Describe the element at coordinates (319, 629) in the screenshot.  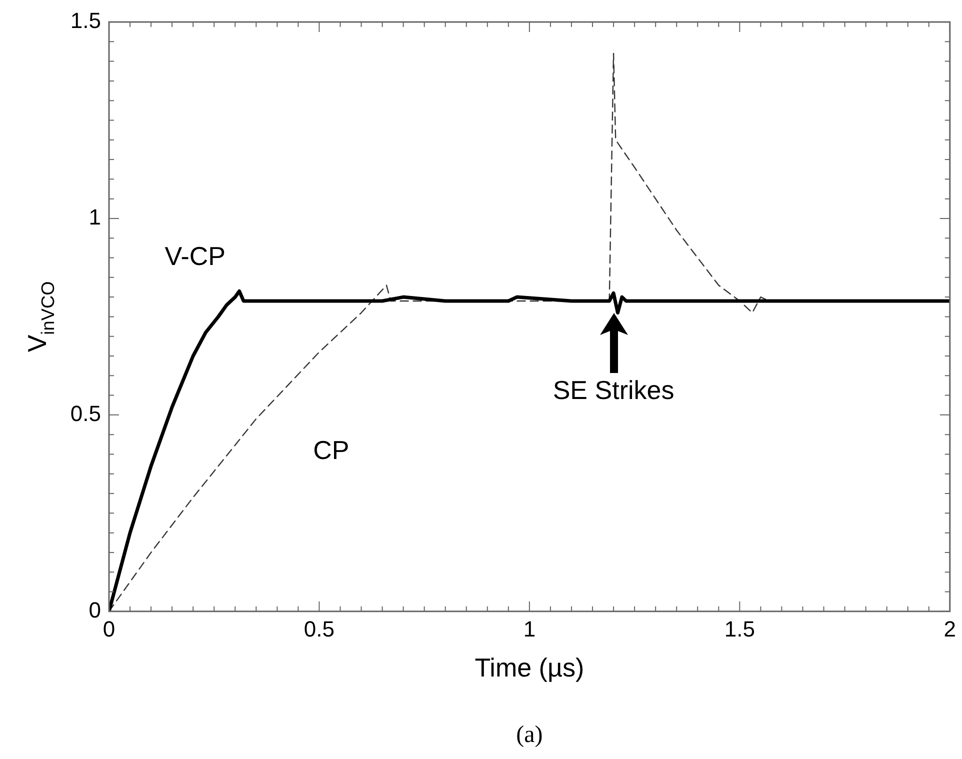
I see `x-tick-label: 0.5` at that location.